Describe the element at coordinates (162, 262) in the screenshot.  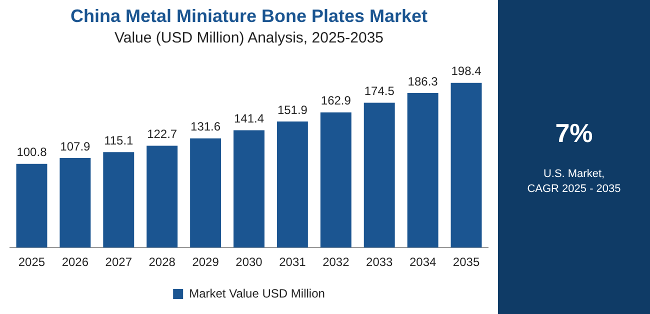
I see `x-tick-label: 2028` at that location.